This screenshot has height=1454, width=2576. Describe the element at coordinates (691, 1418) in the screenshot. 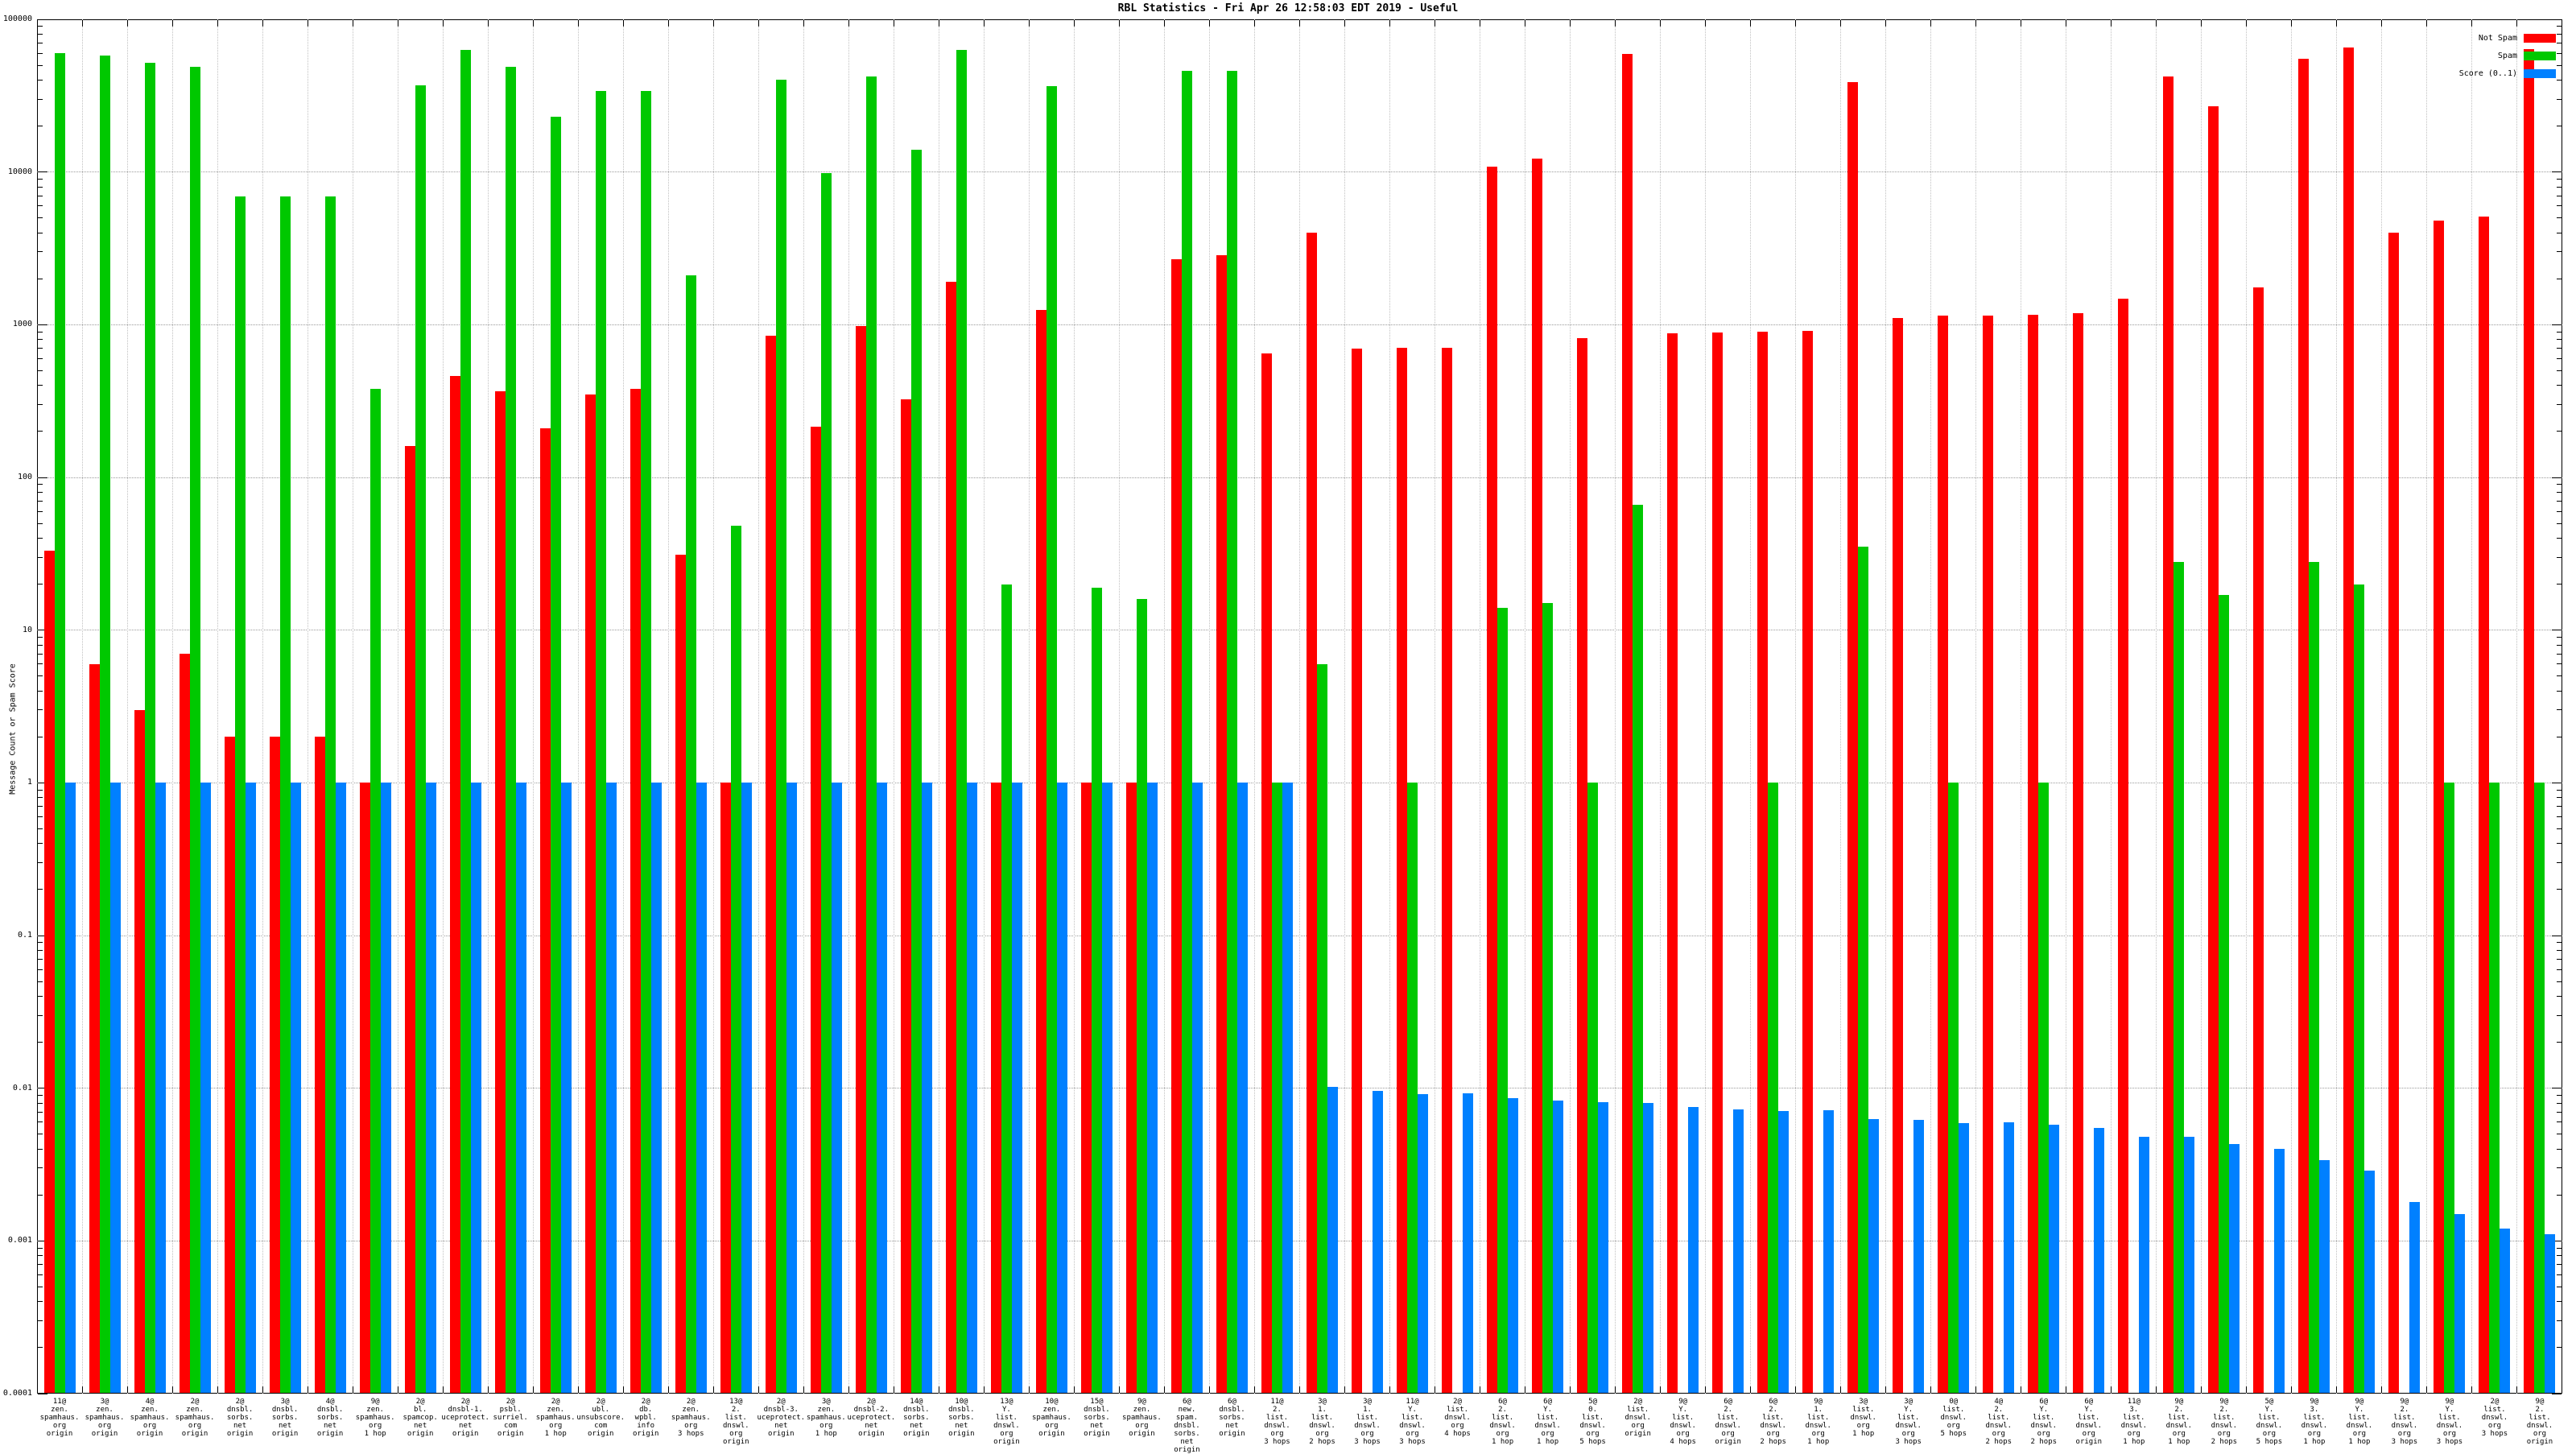

I see `x-tick-label: 2@ zen. spamhaus. org 3 hops` at that location.